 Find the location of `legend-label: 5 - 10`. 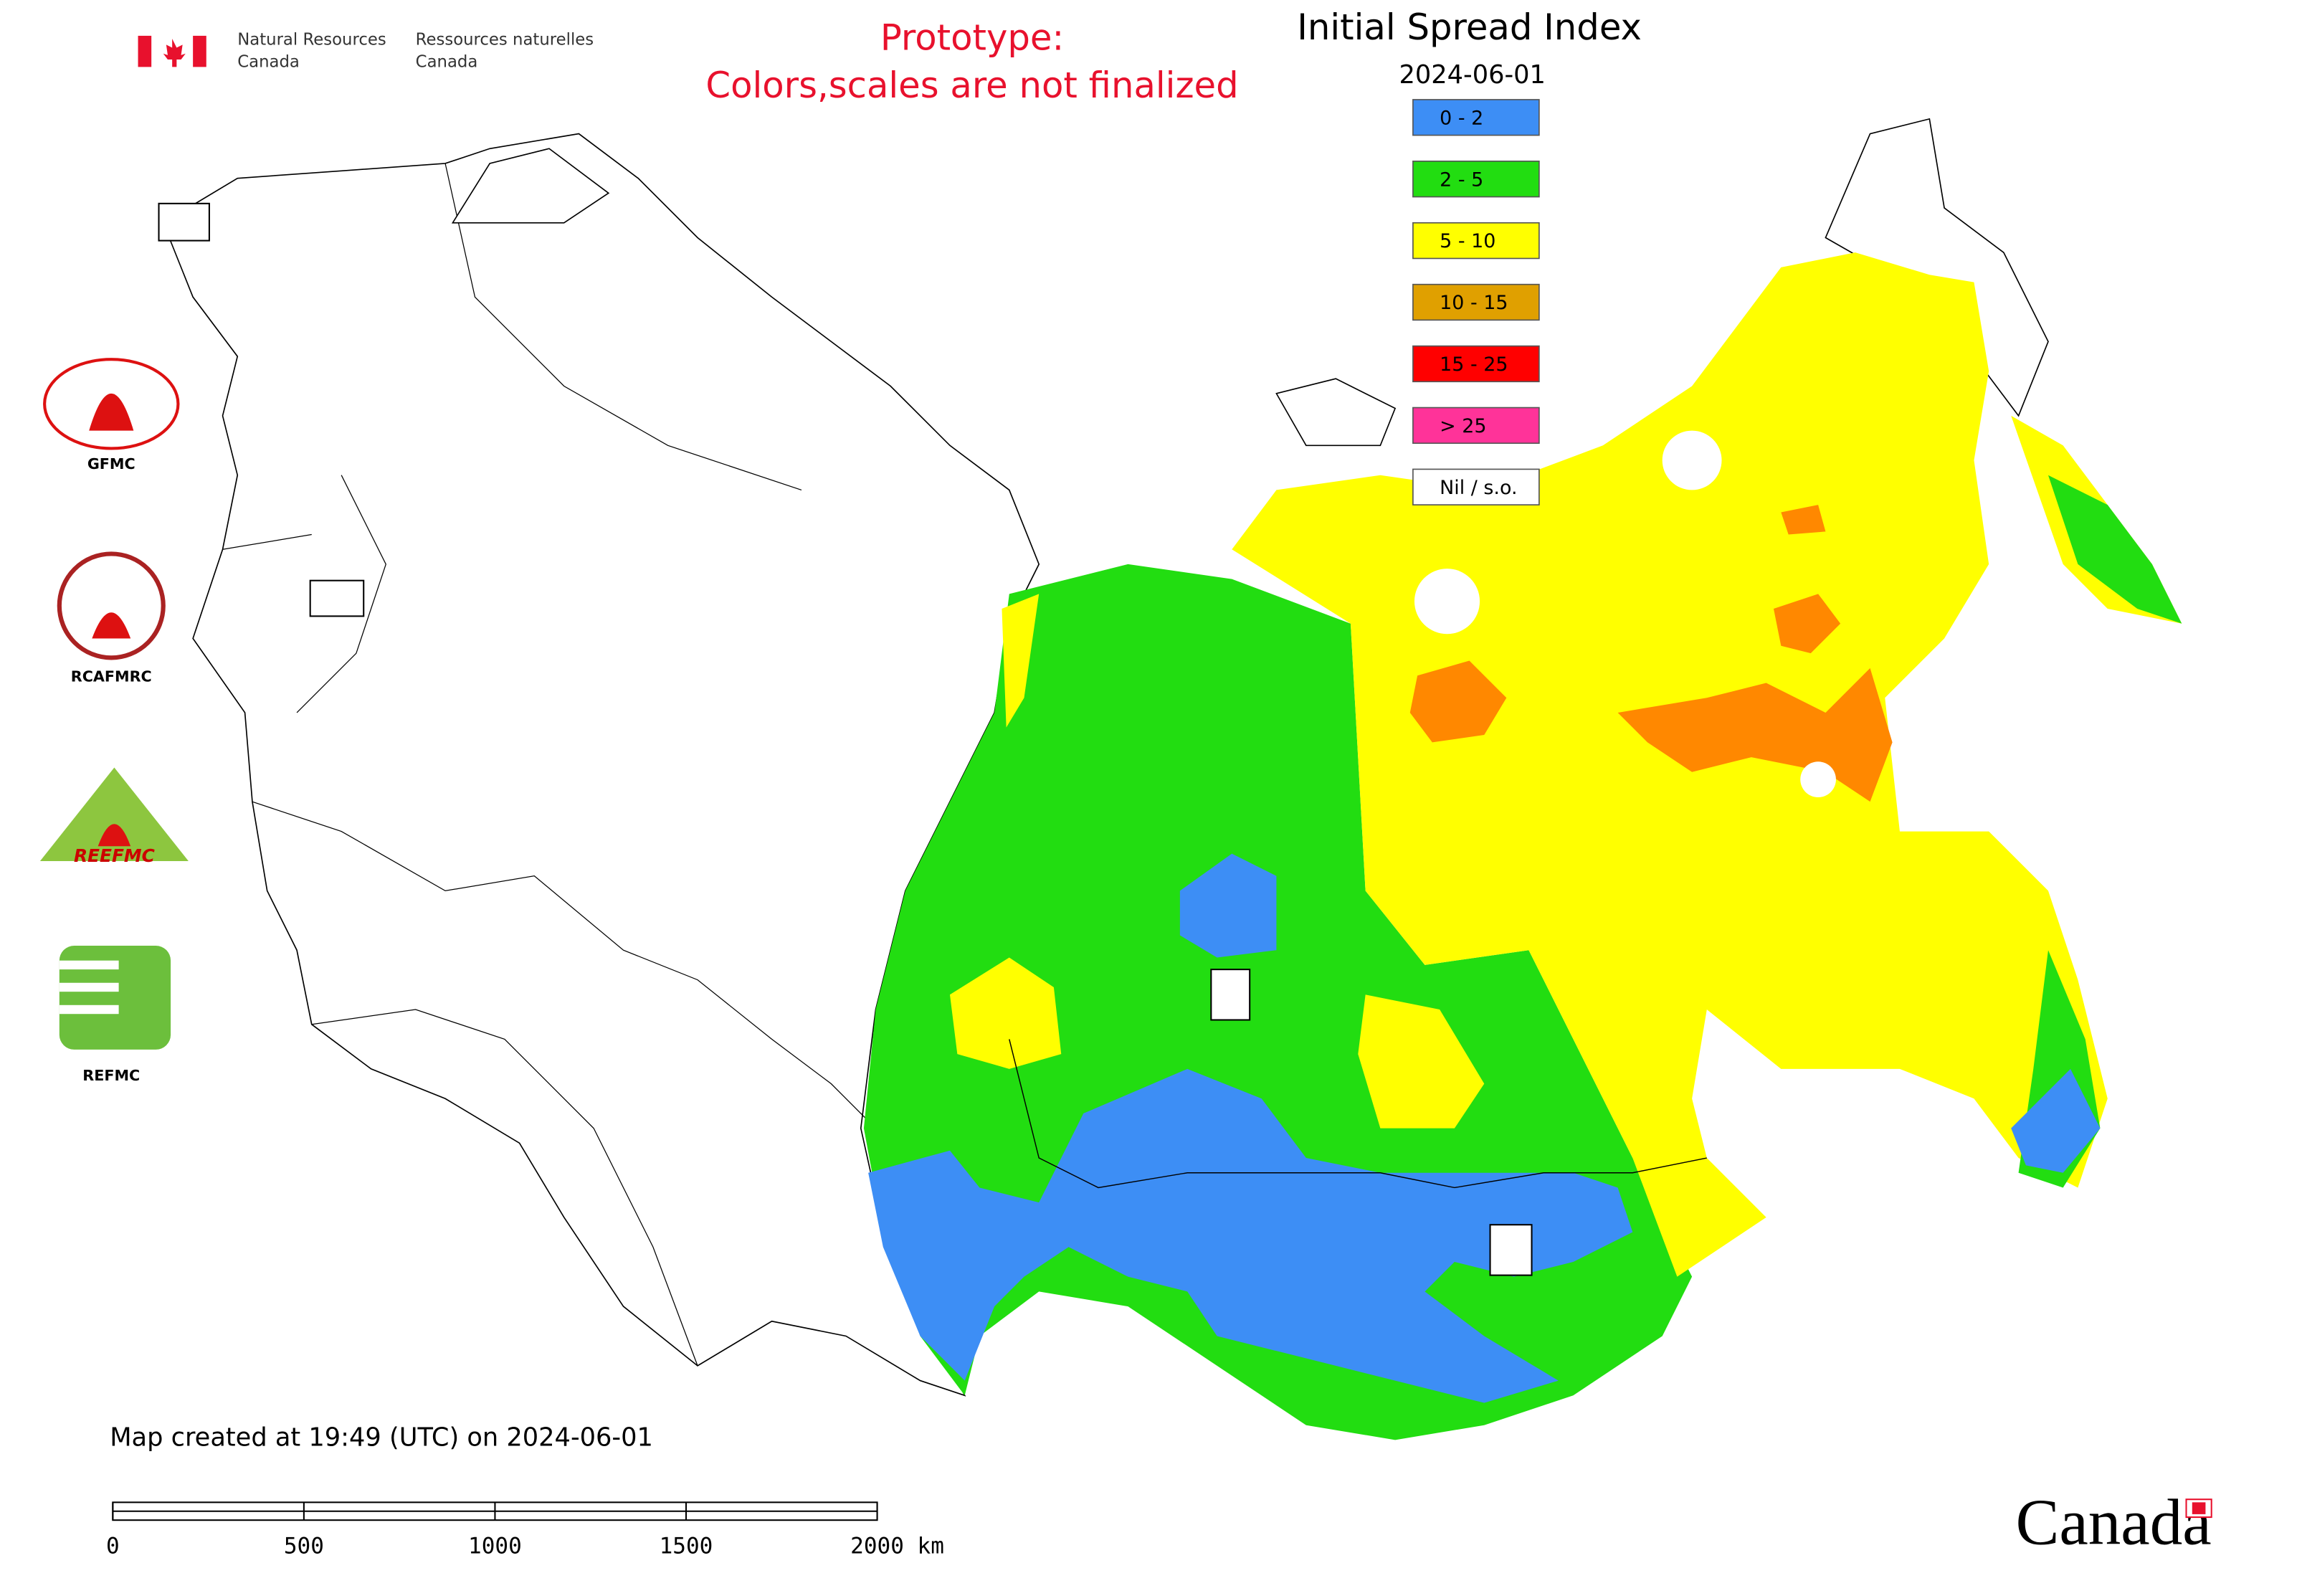

legend-label: 5 - 10 is located at coordinates (1467, 241).